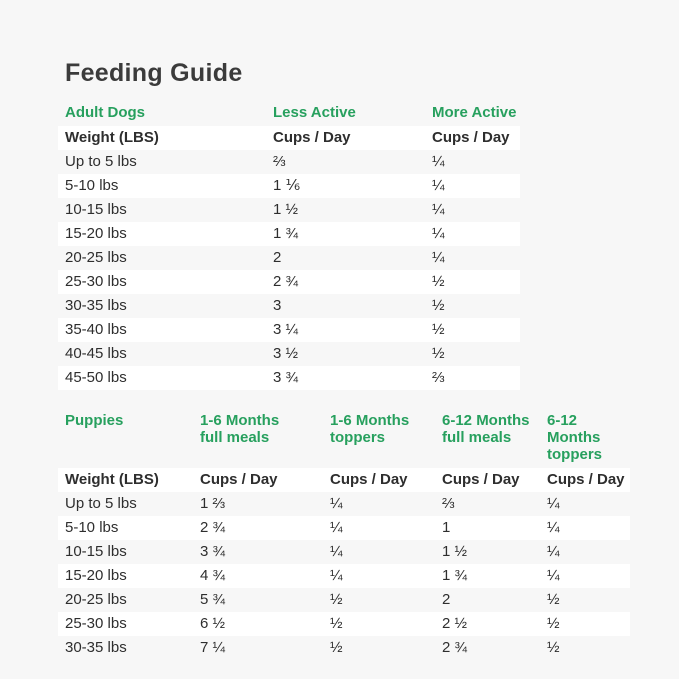  What do you see at coordinates (314, 112) in the screenshot?
I see `adult-col-less-active: Less Active` at bounding box center [314, 112].